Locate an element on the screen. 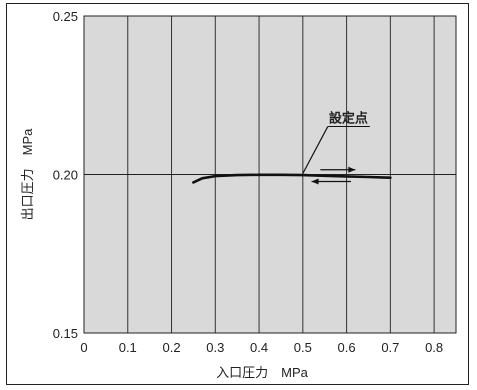 The width and height of the screenshot is (477, 390). y-tick-label: 0.25 is located at coordinates (65, 16).